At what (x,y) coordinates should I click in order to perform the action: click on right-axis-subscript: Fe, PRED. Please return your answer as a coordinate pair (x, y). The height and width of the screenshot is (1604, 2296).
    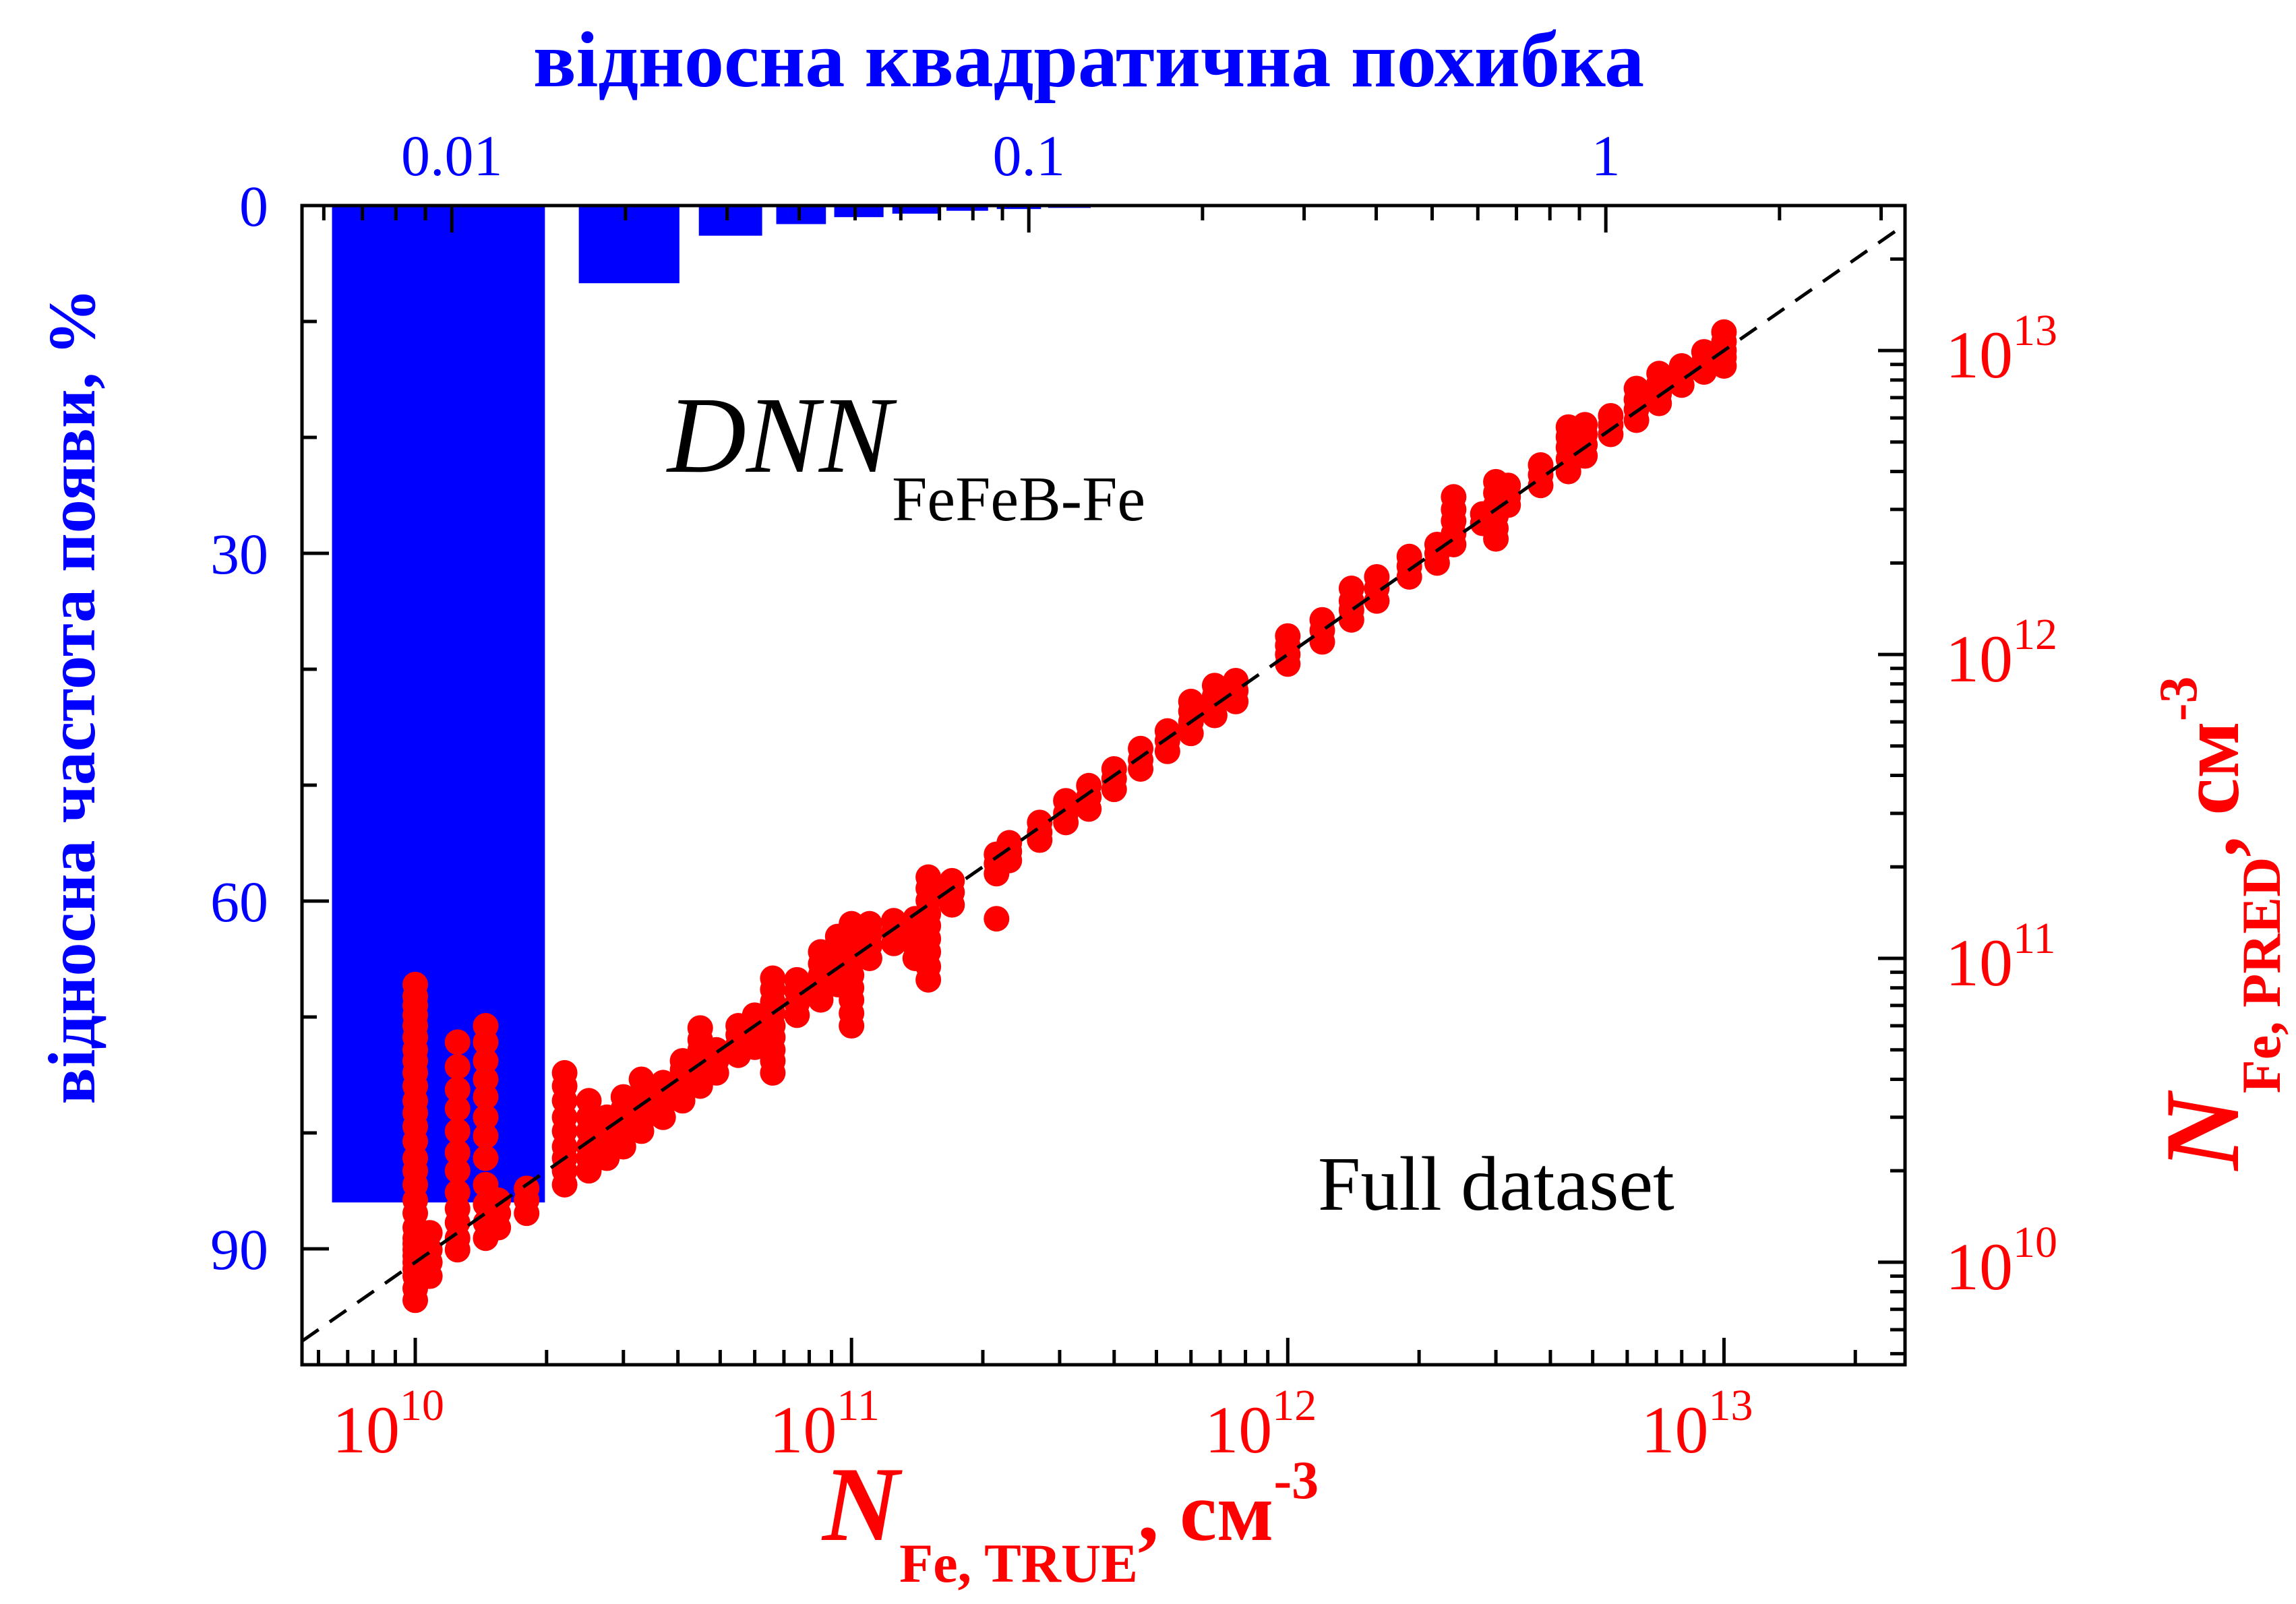
    Looking at the image, I should click on (2261, 976).